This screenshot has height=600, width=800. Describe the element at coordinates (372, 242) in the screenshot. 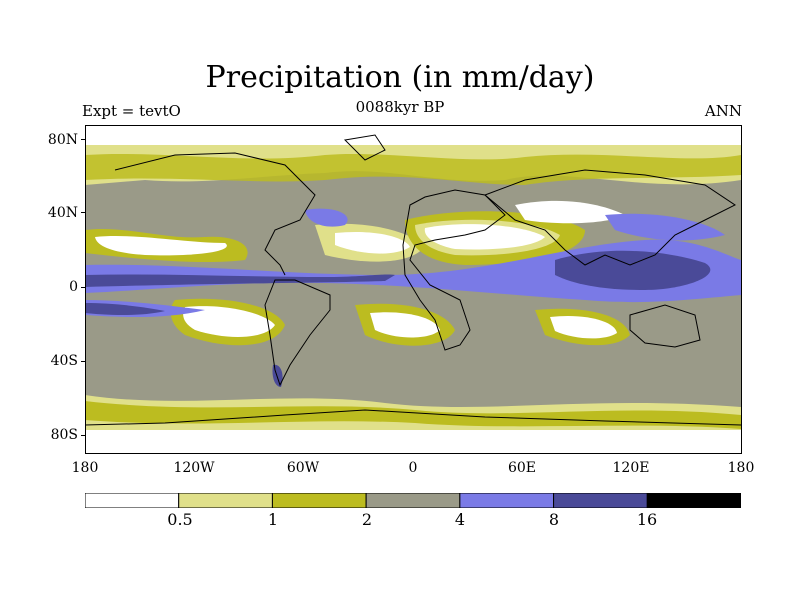

I see `precip-field-natl-dry` at that location.